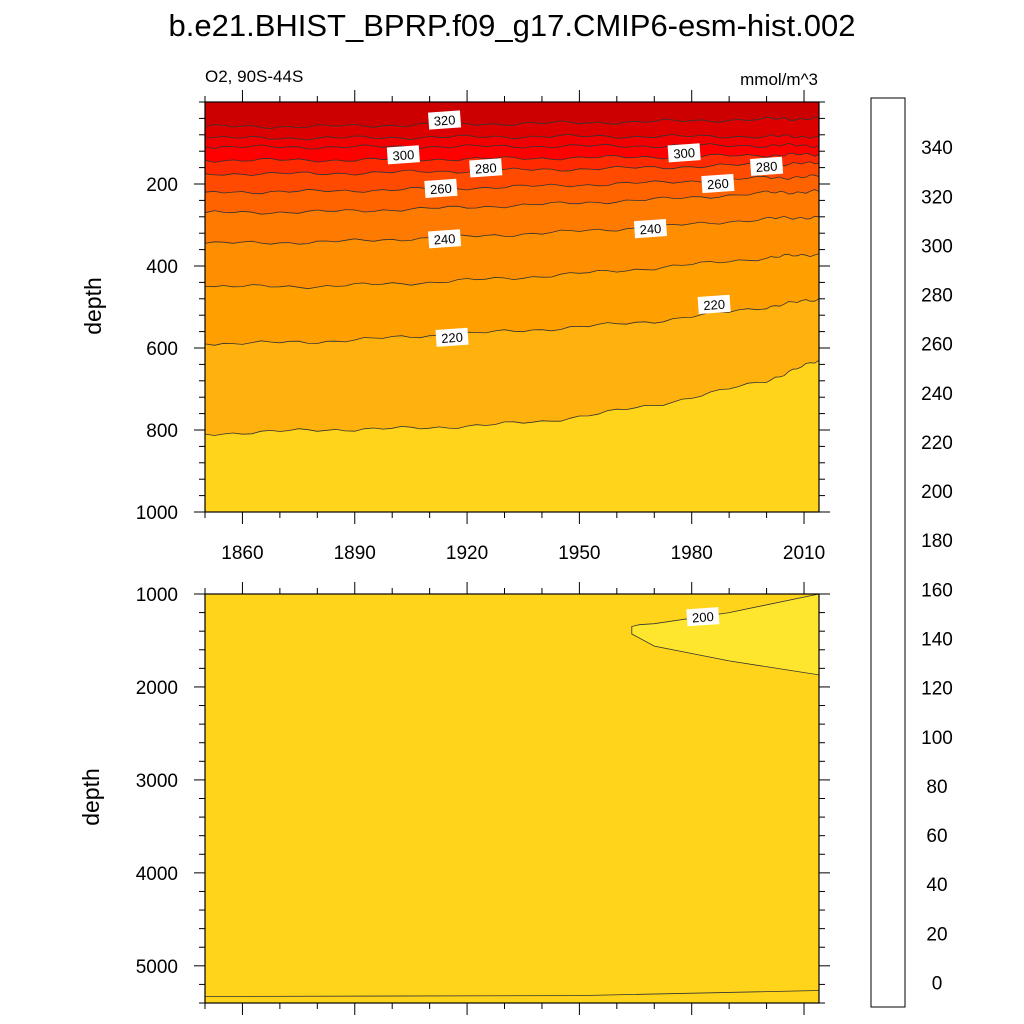 The height and width of the screenshot is (1024, 1024). Describe the element at coordinates (888, 552) in the screenshot. I see `colorbar-frame` at that location.